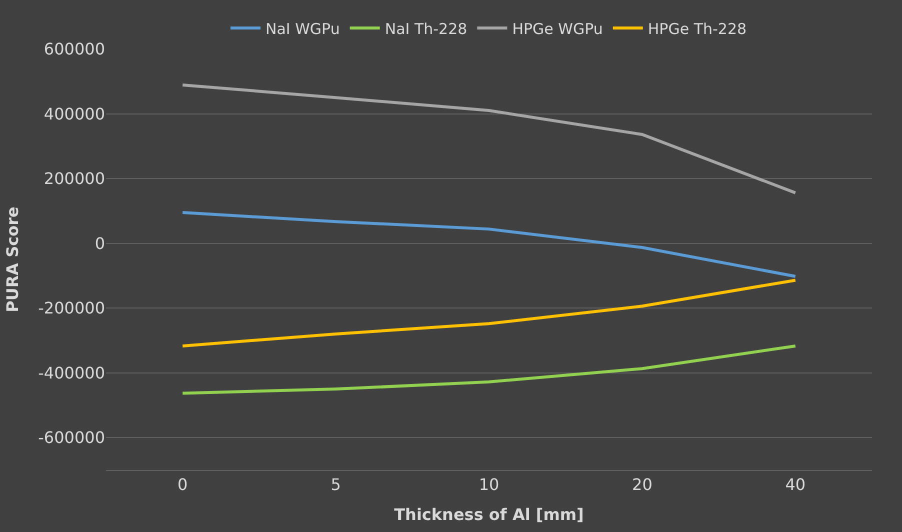 This screenshot has width=902, height=532. What do you see at coordinates (183, 484) in the screenshot?
I see `x-tick-label: 0` at bounding box center [183, 484].